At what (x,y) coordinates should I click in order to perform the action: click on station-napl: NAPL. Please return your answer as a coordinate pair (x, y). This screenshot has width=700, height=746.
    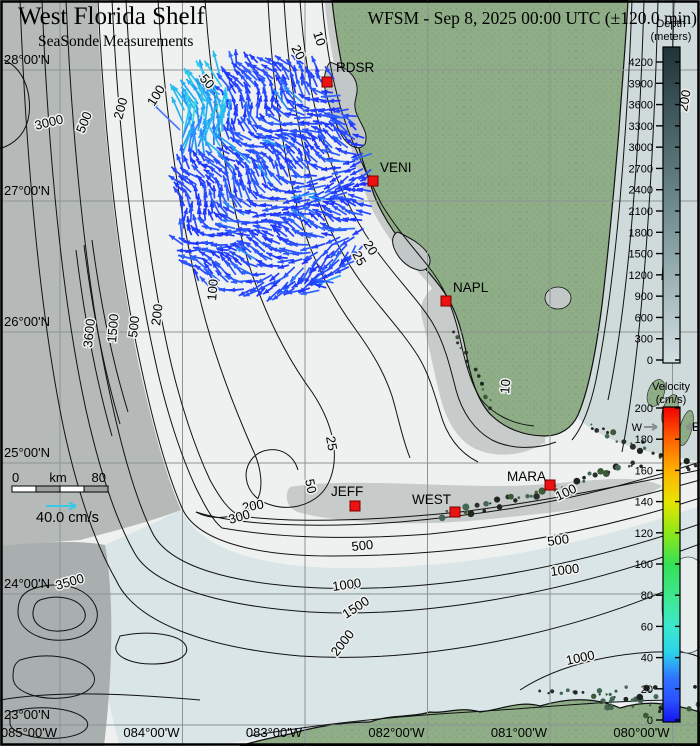
    Looking at the image, I should click on (464, 293).